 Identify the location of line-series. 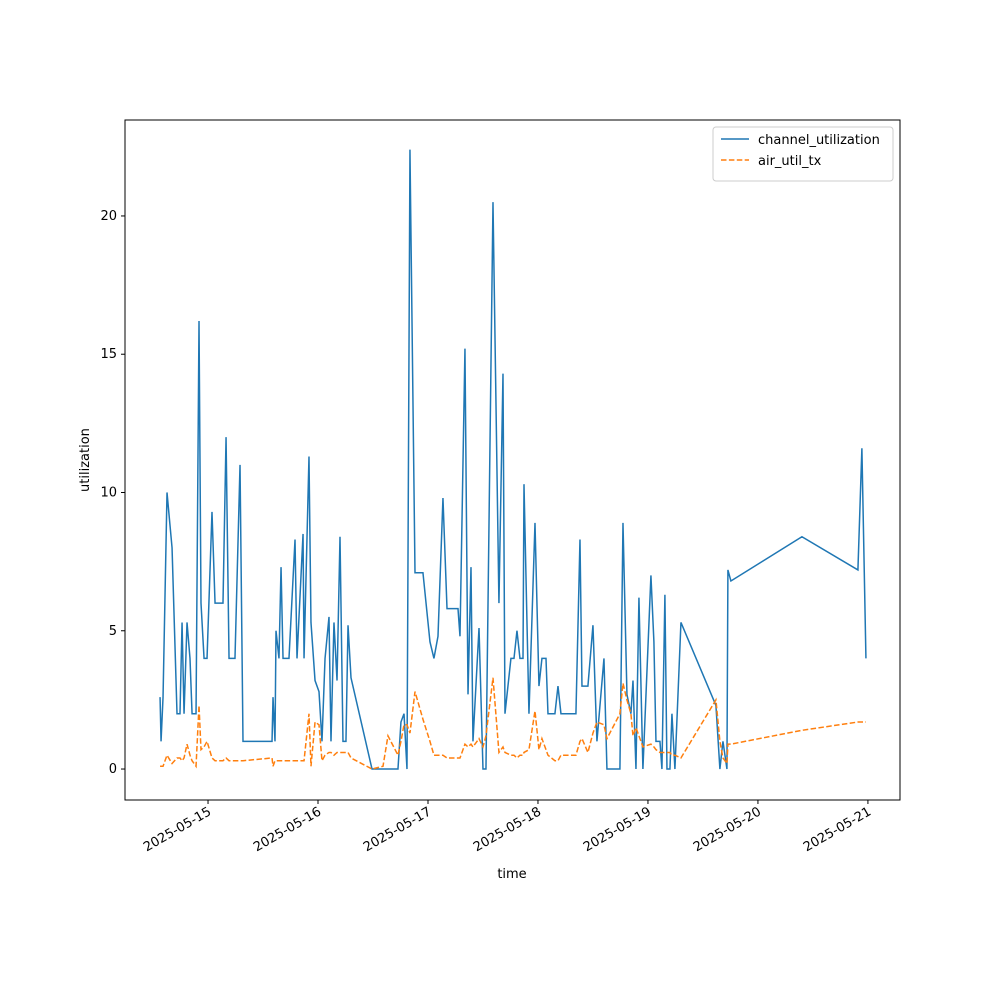
(513, 723).